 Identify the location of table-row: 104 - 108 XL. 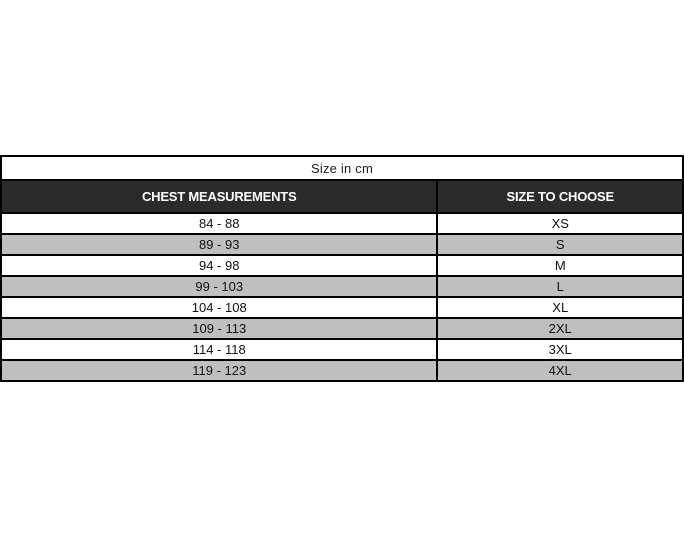
(342, 307).